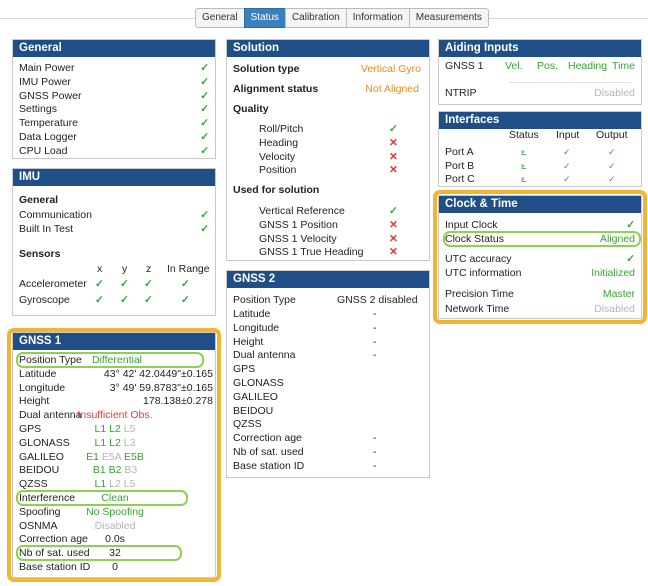  I want to click on gnss1-row-value: Differential, so click(117, 360).